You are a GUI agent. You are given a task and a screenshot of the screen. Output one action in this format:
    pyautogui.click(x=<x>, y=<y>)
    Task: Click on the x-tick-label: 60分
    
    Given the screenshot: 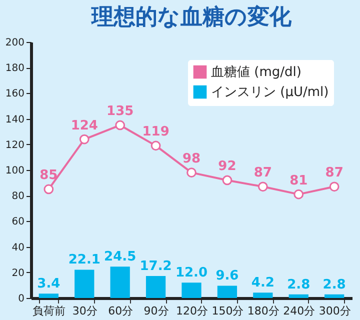 What is the action you would take?
    pyautogui.click(x=121, y=311)
    